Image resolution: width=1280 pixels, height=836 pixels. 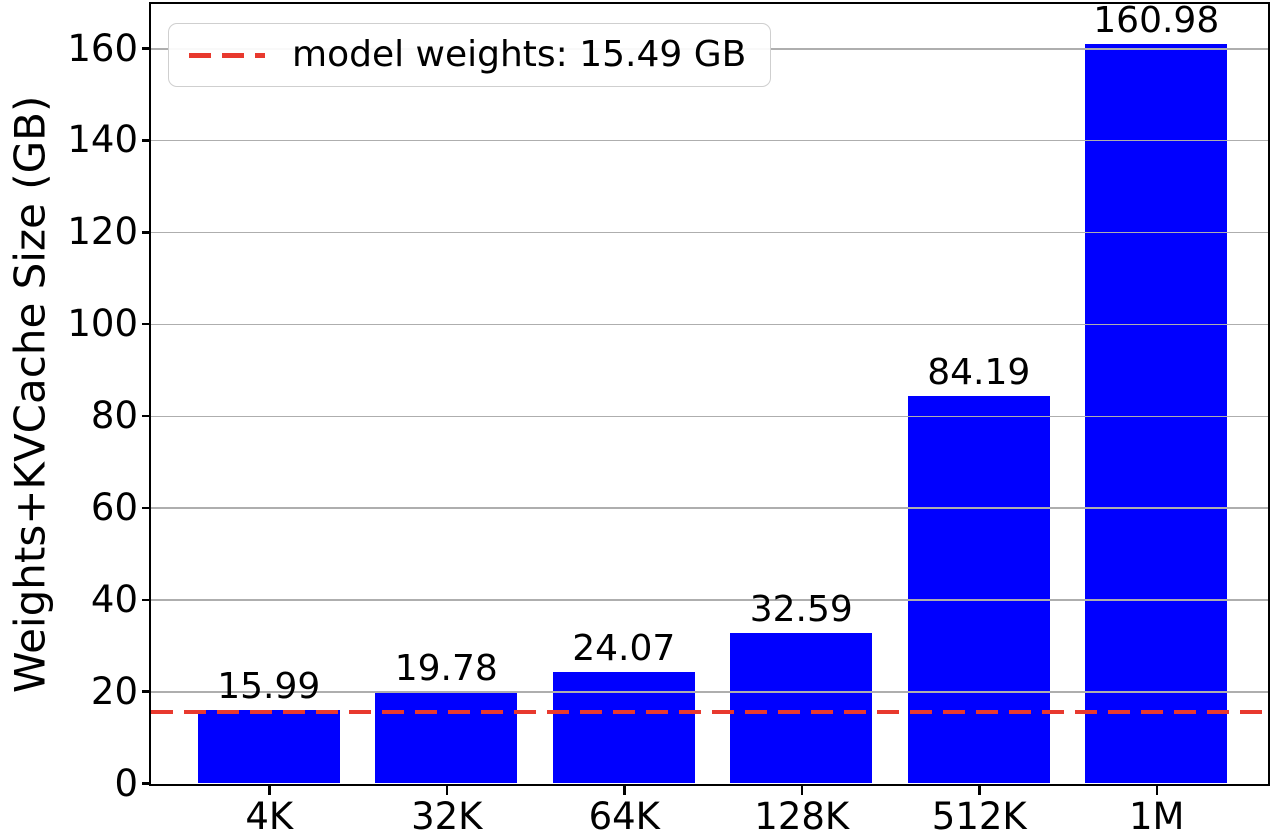 I want to click on legend: model weights: 15.49 GB, so click(x=470, y=55).